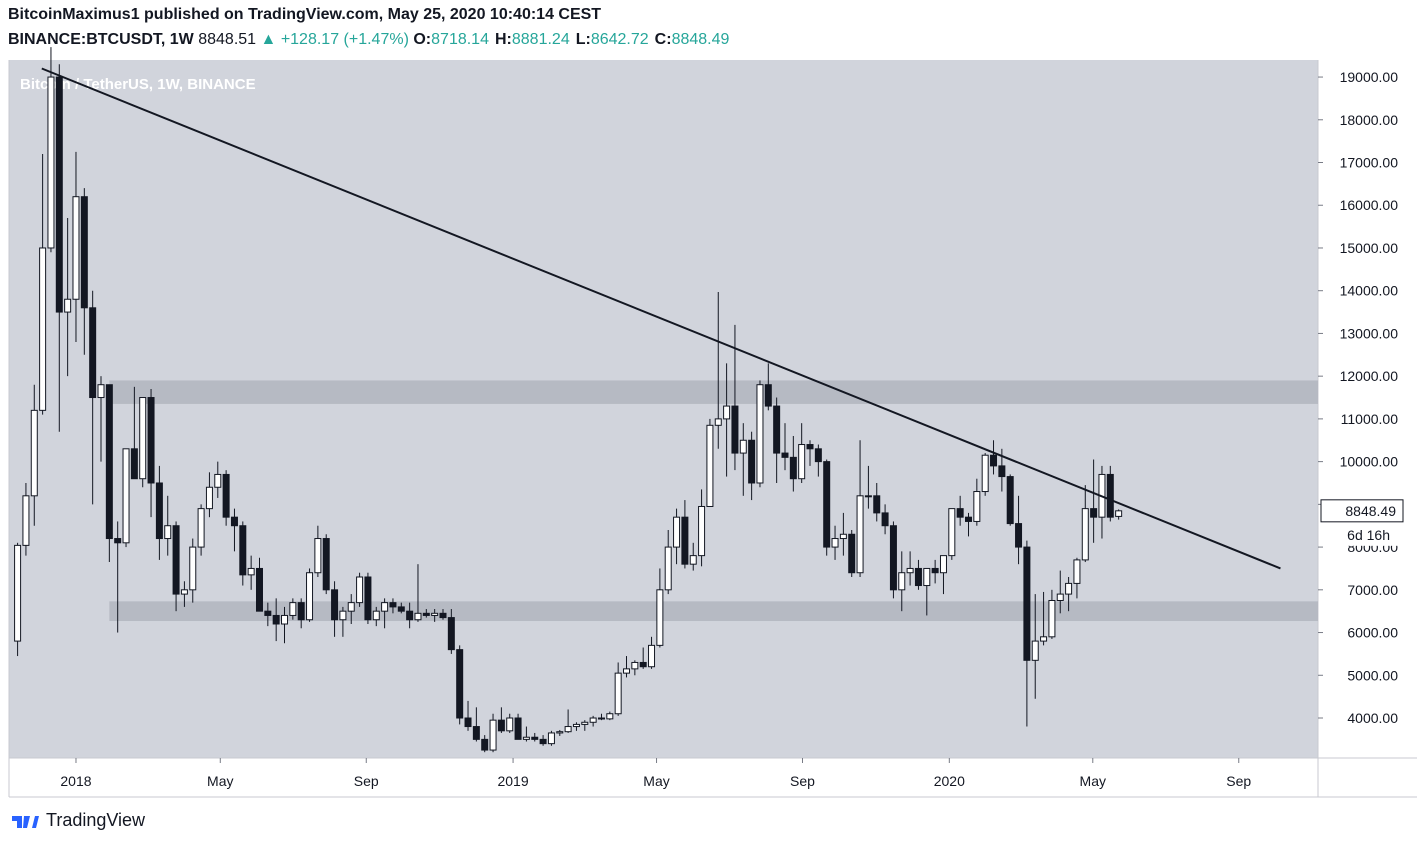  Describe the element at coordinates (574, 39) in the screenshot. I see `ohlc: O:8718.14 H:8881.24 L:8642.72 C:8848.49` at that location.